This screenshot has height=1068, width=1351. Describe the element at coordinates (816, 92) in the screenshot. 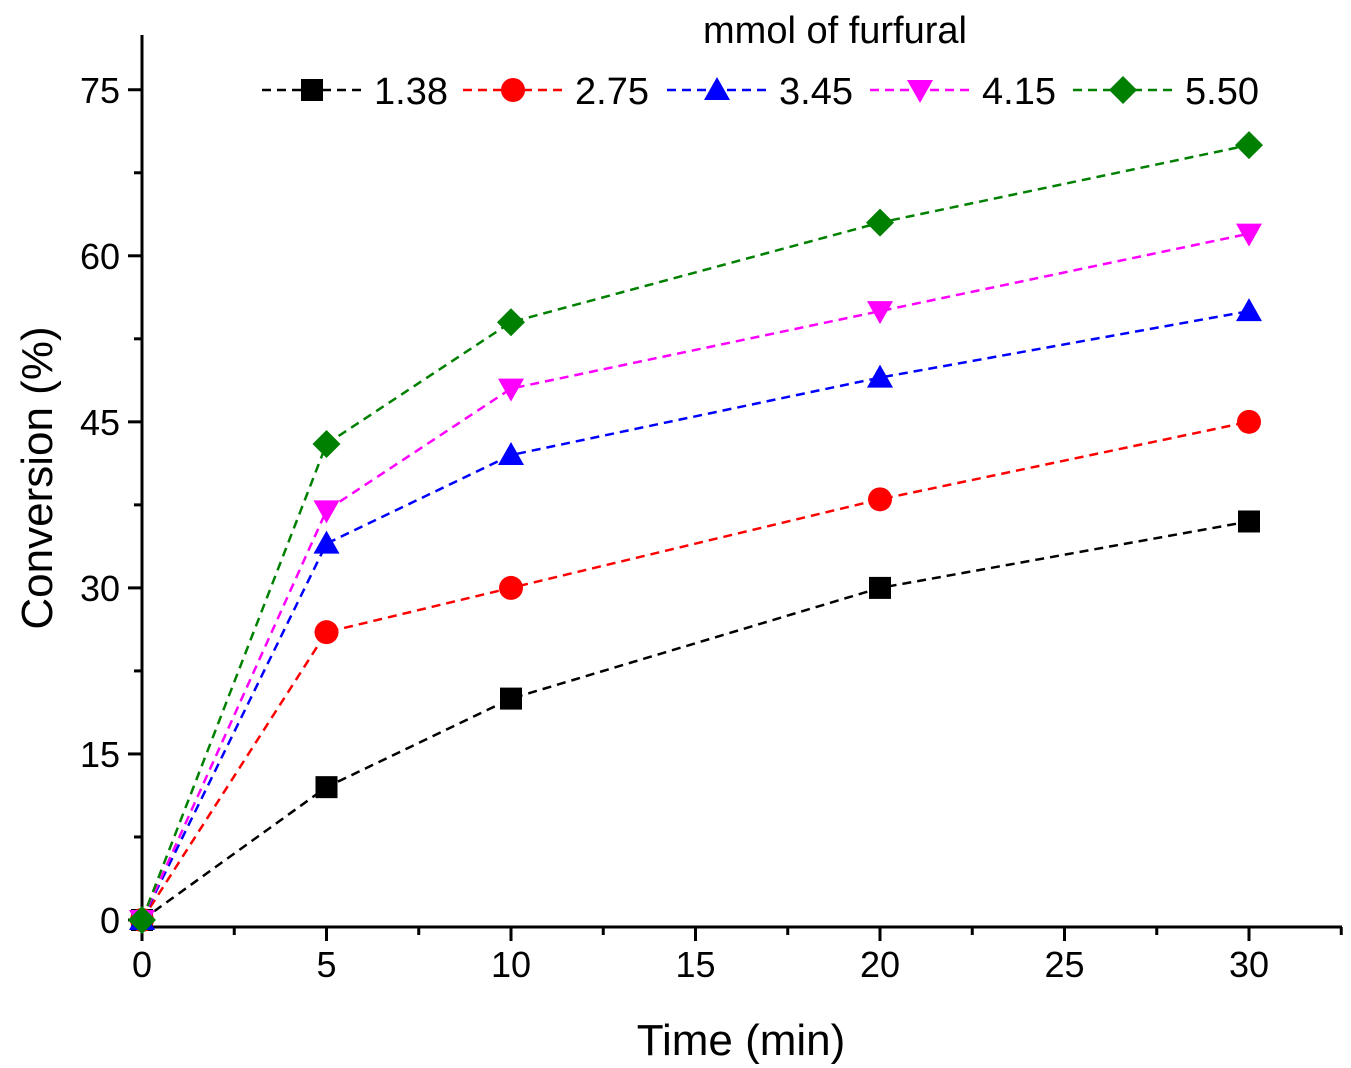

I see `legend-label: 3.45` at that location.